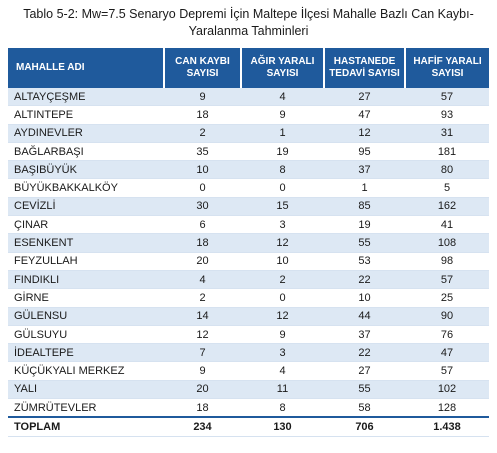  What do you see at coordinates (447, 298) in the screenshot?
I see `cell-light-injured: 25` at bounding box center [447, 298].